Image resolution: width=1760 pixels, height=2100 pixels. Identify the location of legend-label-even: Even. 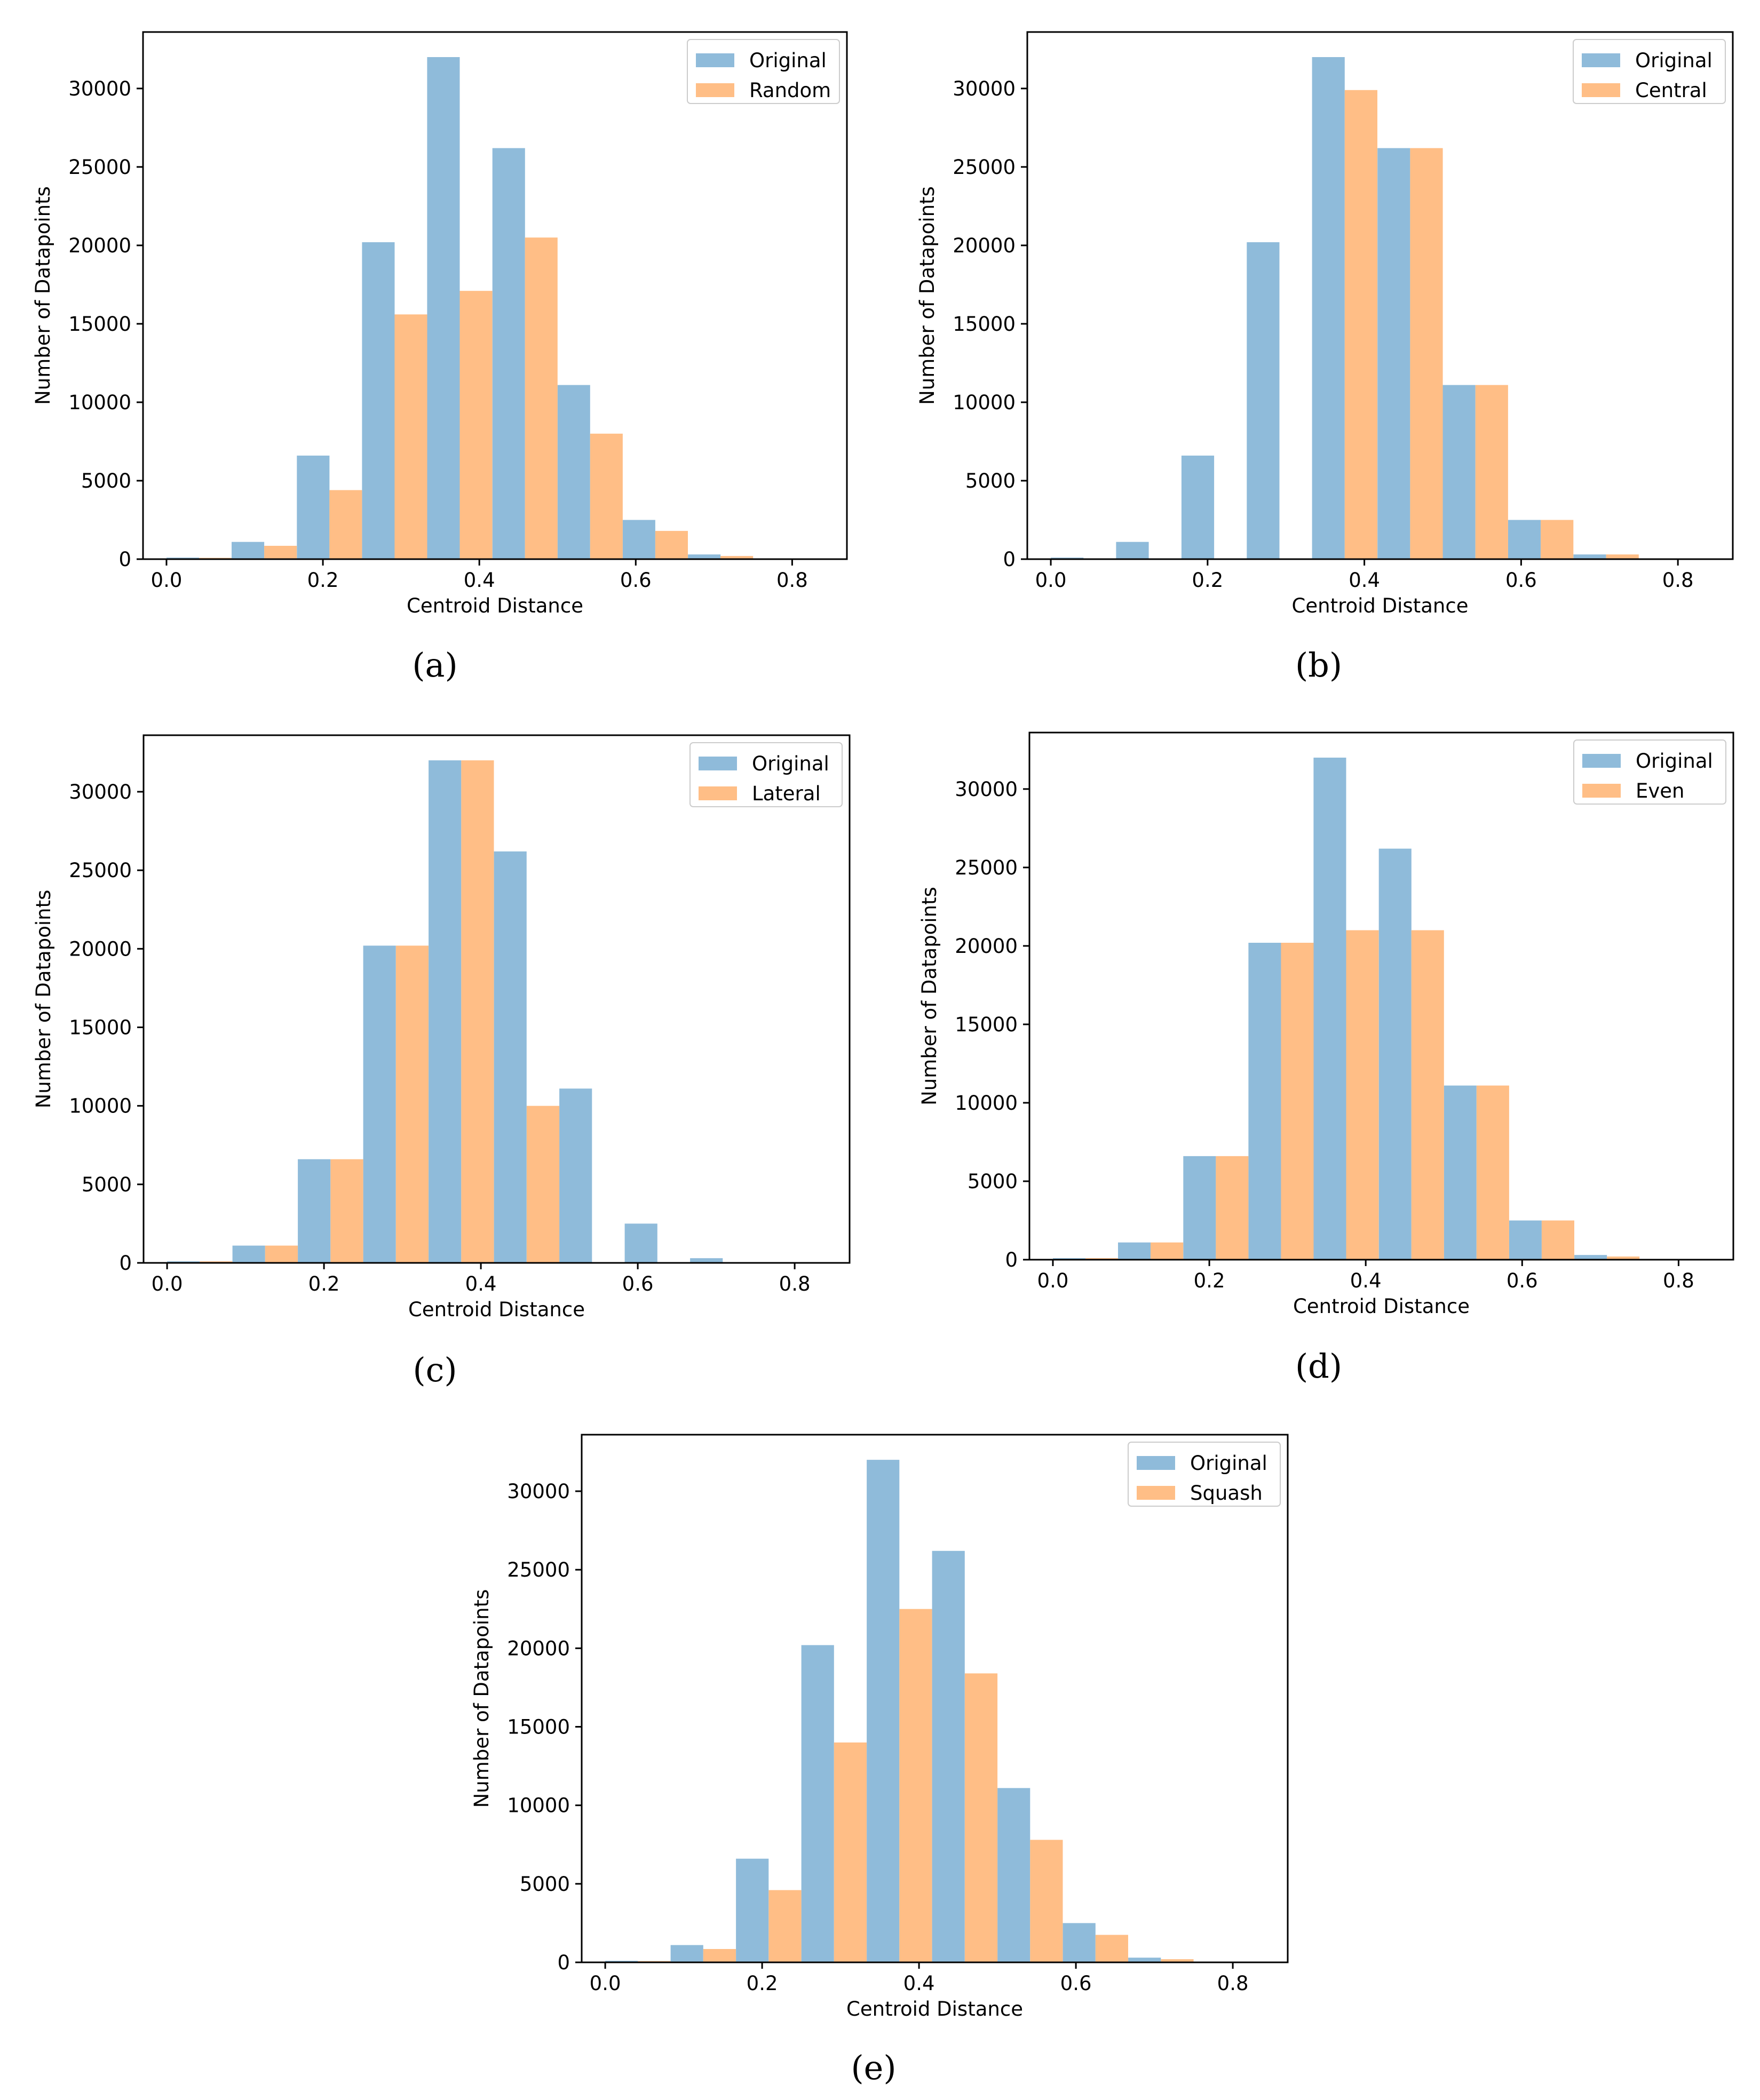
(1660, 790).